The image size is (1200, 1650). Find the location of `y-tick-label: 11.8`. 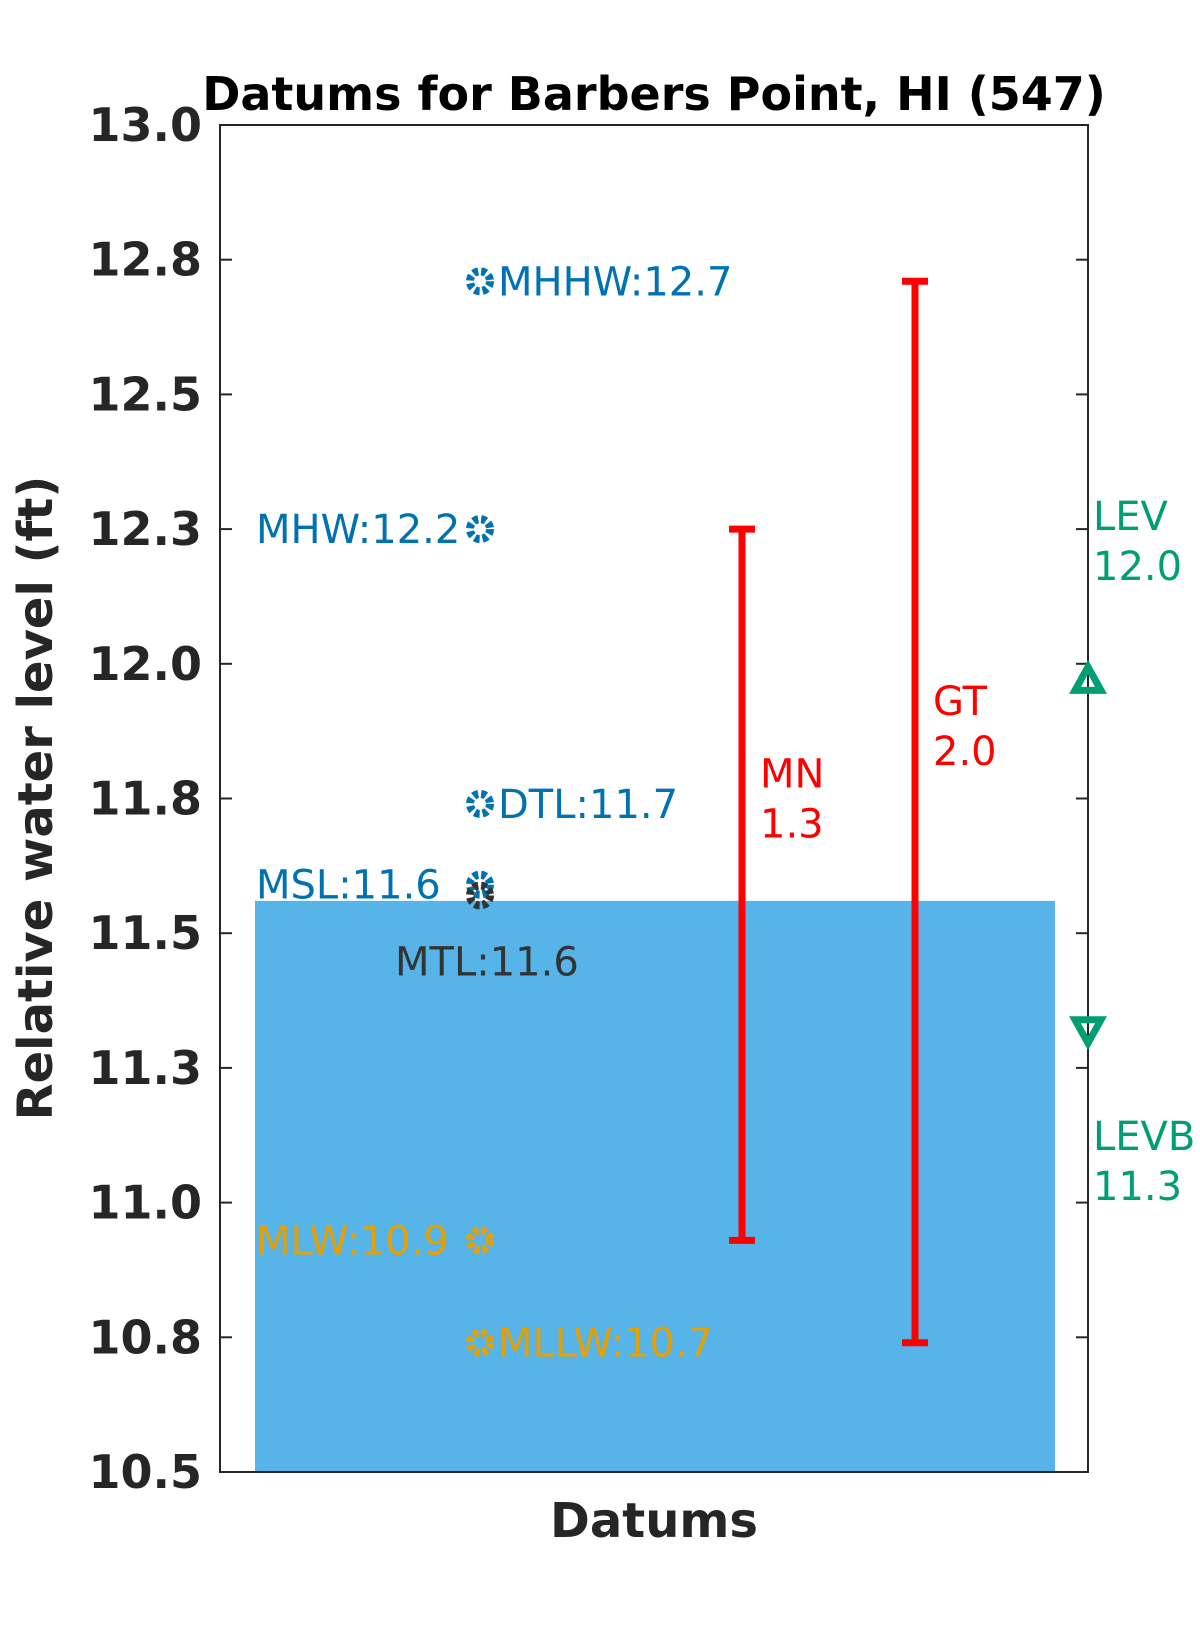

y-tick-label: 11.8 is located at coordinates (146, 799).